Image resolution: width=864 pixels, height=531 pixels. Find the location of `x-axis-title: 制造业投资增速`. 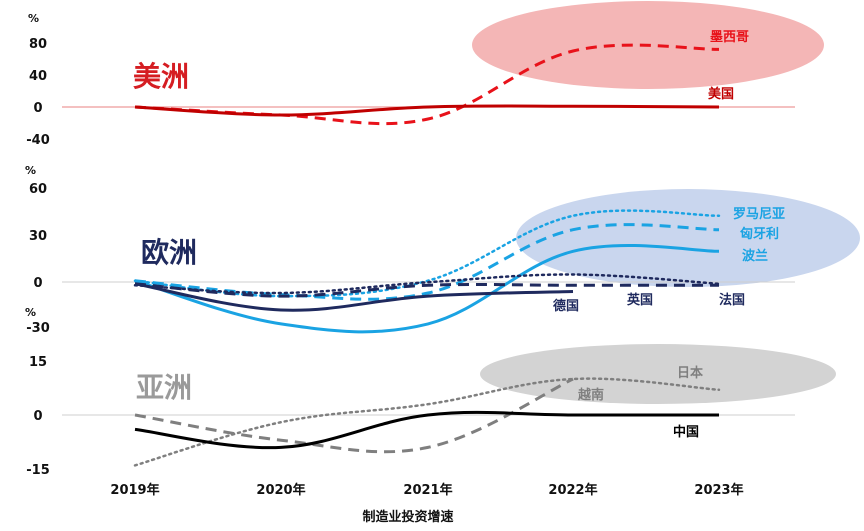

x-axis-title: 制造业投资增速 is located at coordinates (407, 517).